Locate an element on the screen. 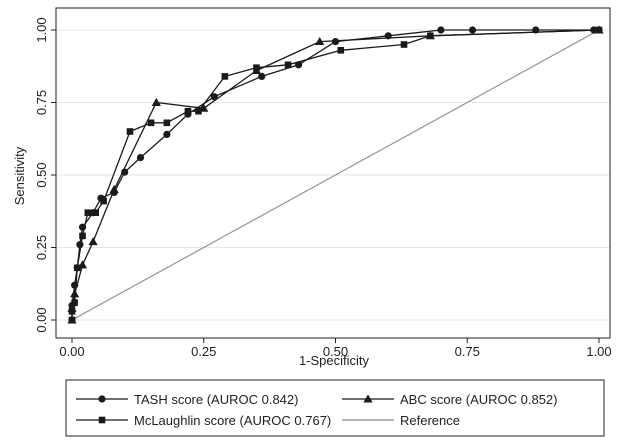 The width and height of the screenshot is (628, 448). legend-item-3: Reference is located at coordinates (401, 420).